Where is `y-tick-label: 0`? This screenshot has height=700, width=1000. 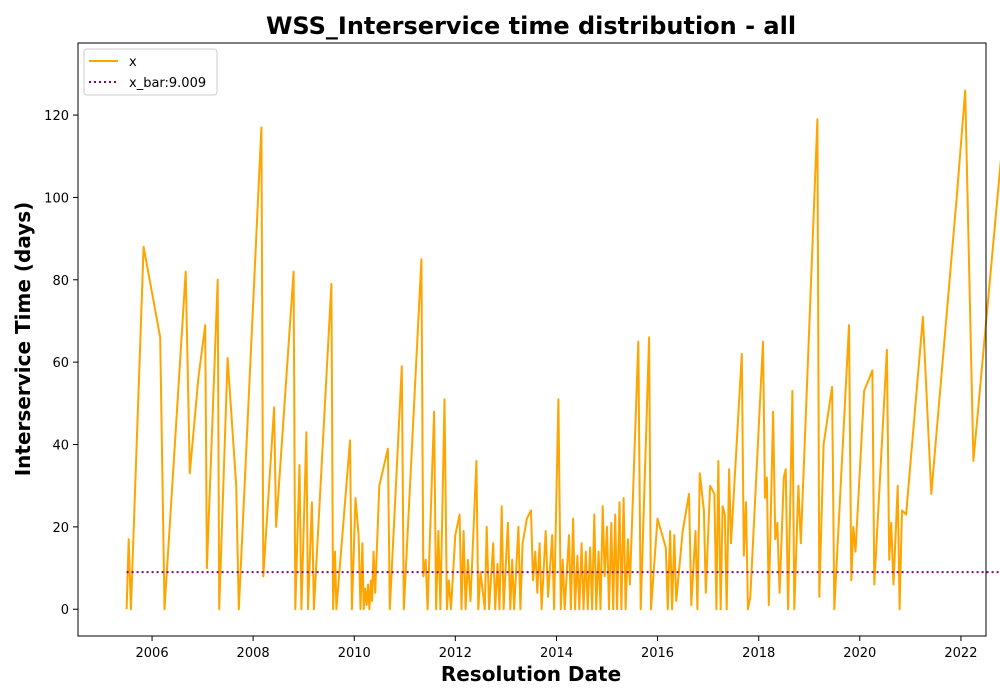 y-tick-label: 0 is located at coordinates (65, 610).